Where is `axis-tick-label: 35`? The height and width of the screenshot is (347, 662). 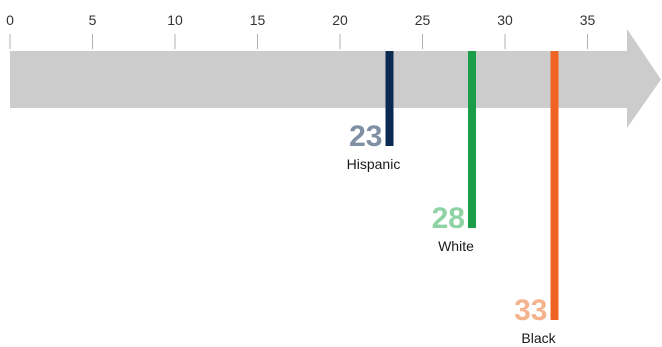
axis-tick-label: 35 is located at coordinates (588, 20).